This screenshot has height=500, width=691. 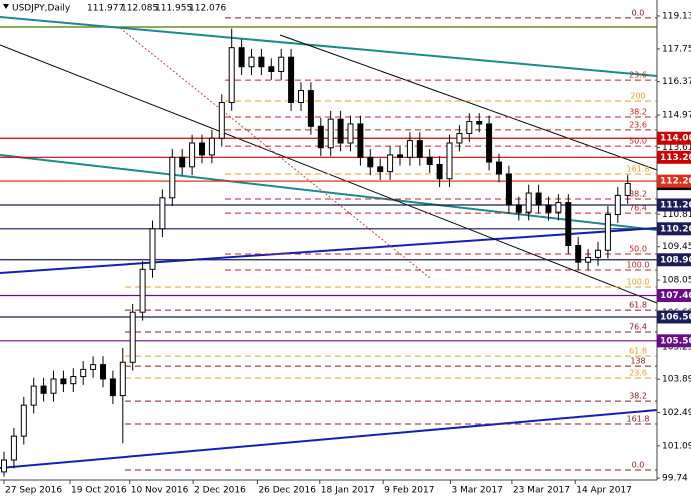 What do you see at coordinates (676, 49) in the screenshot?
I see `y-tick-label: 117.75` at bounding box center [676, 49].